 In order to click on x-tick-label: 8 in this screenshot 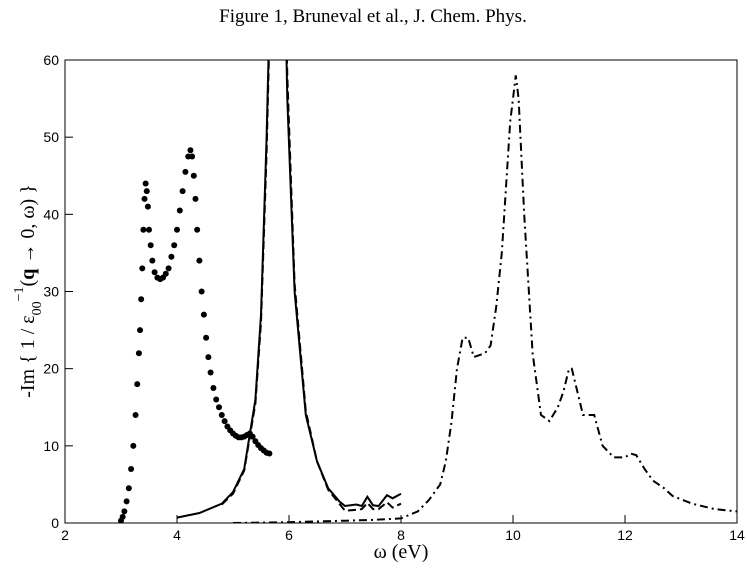, I will do `click(401, 535)`.